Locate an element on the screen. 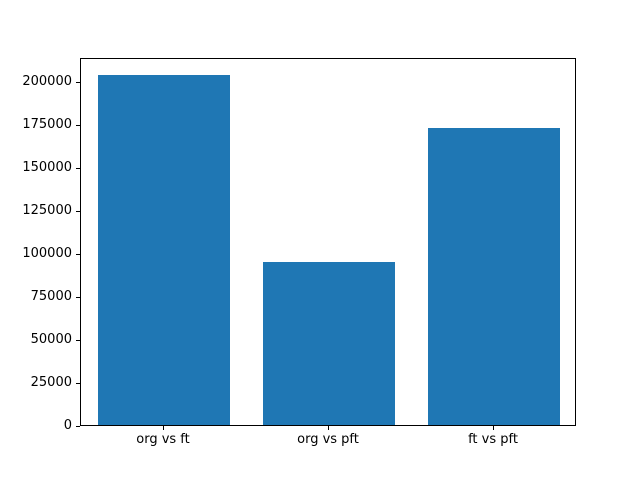  y-tick-label: 175000 is located at coordinates (47, 124).